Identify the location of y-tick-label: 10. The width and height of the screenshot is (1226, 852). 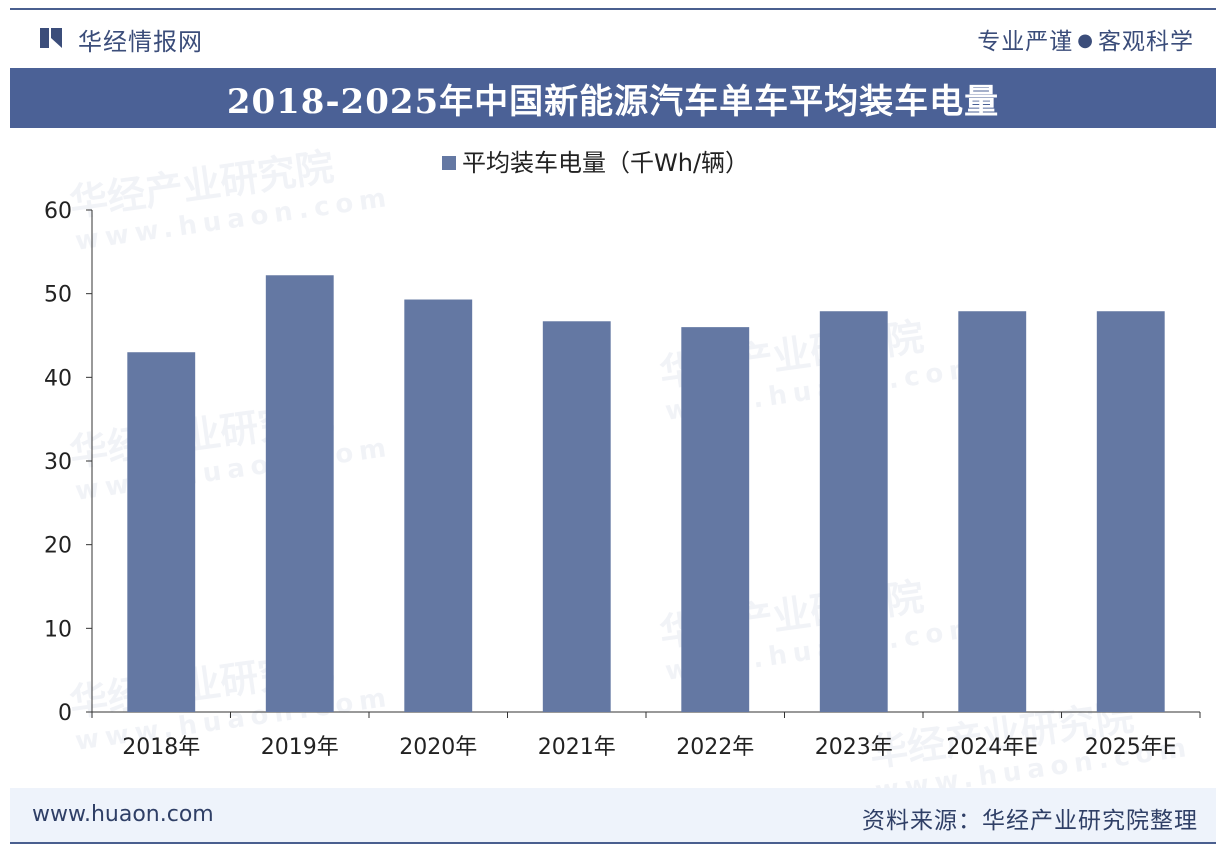
(58, 629).